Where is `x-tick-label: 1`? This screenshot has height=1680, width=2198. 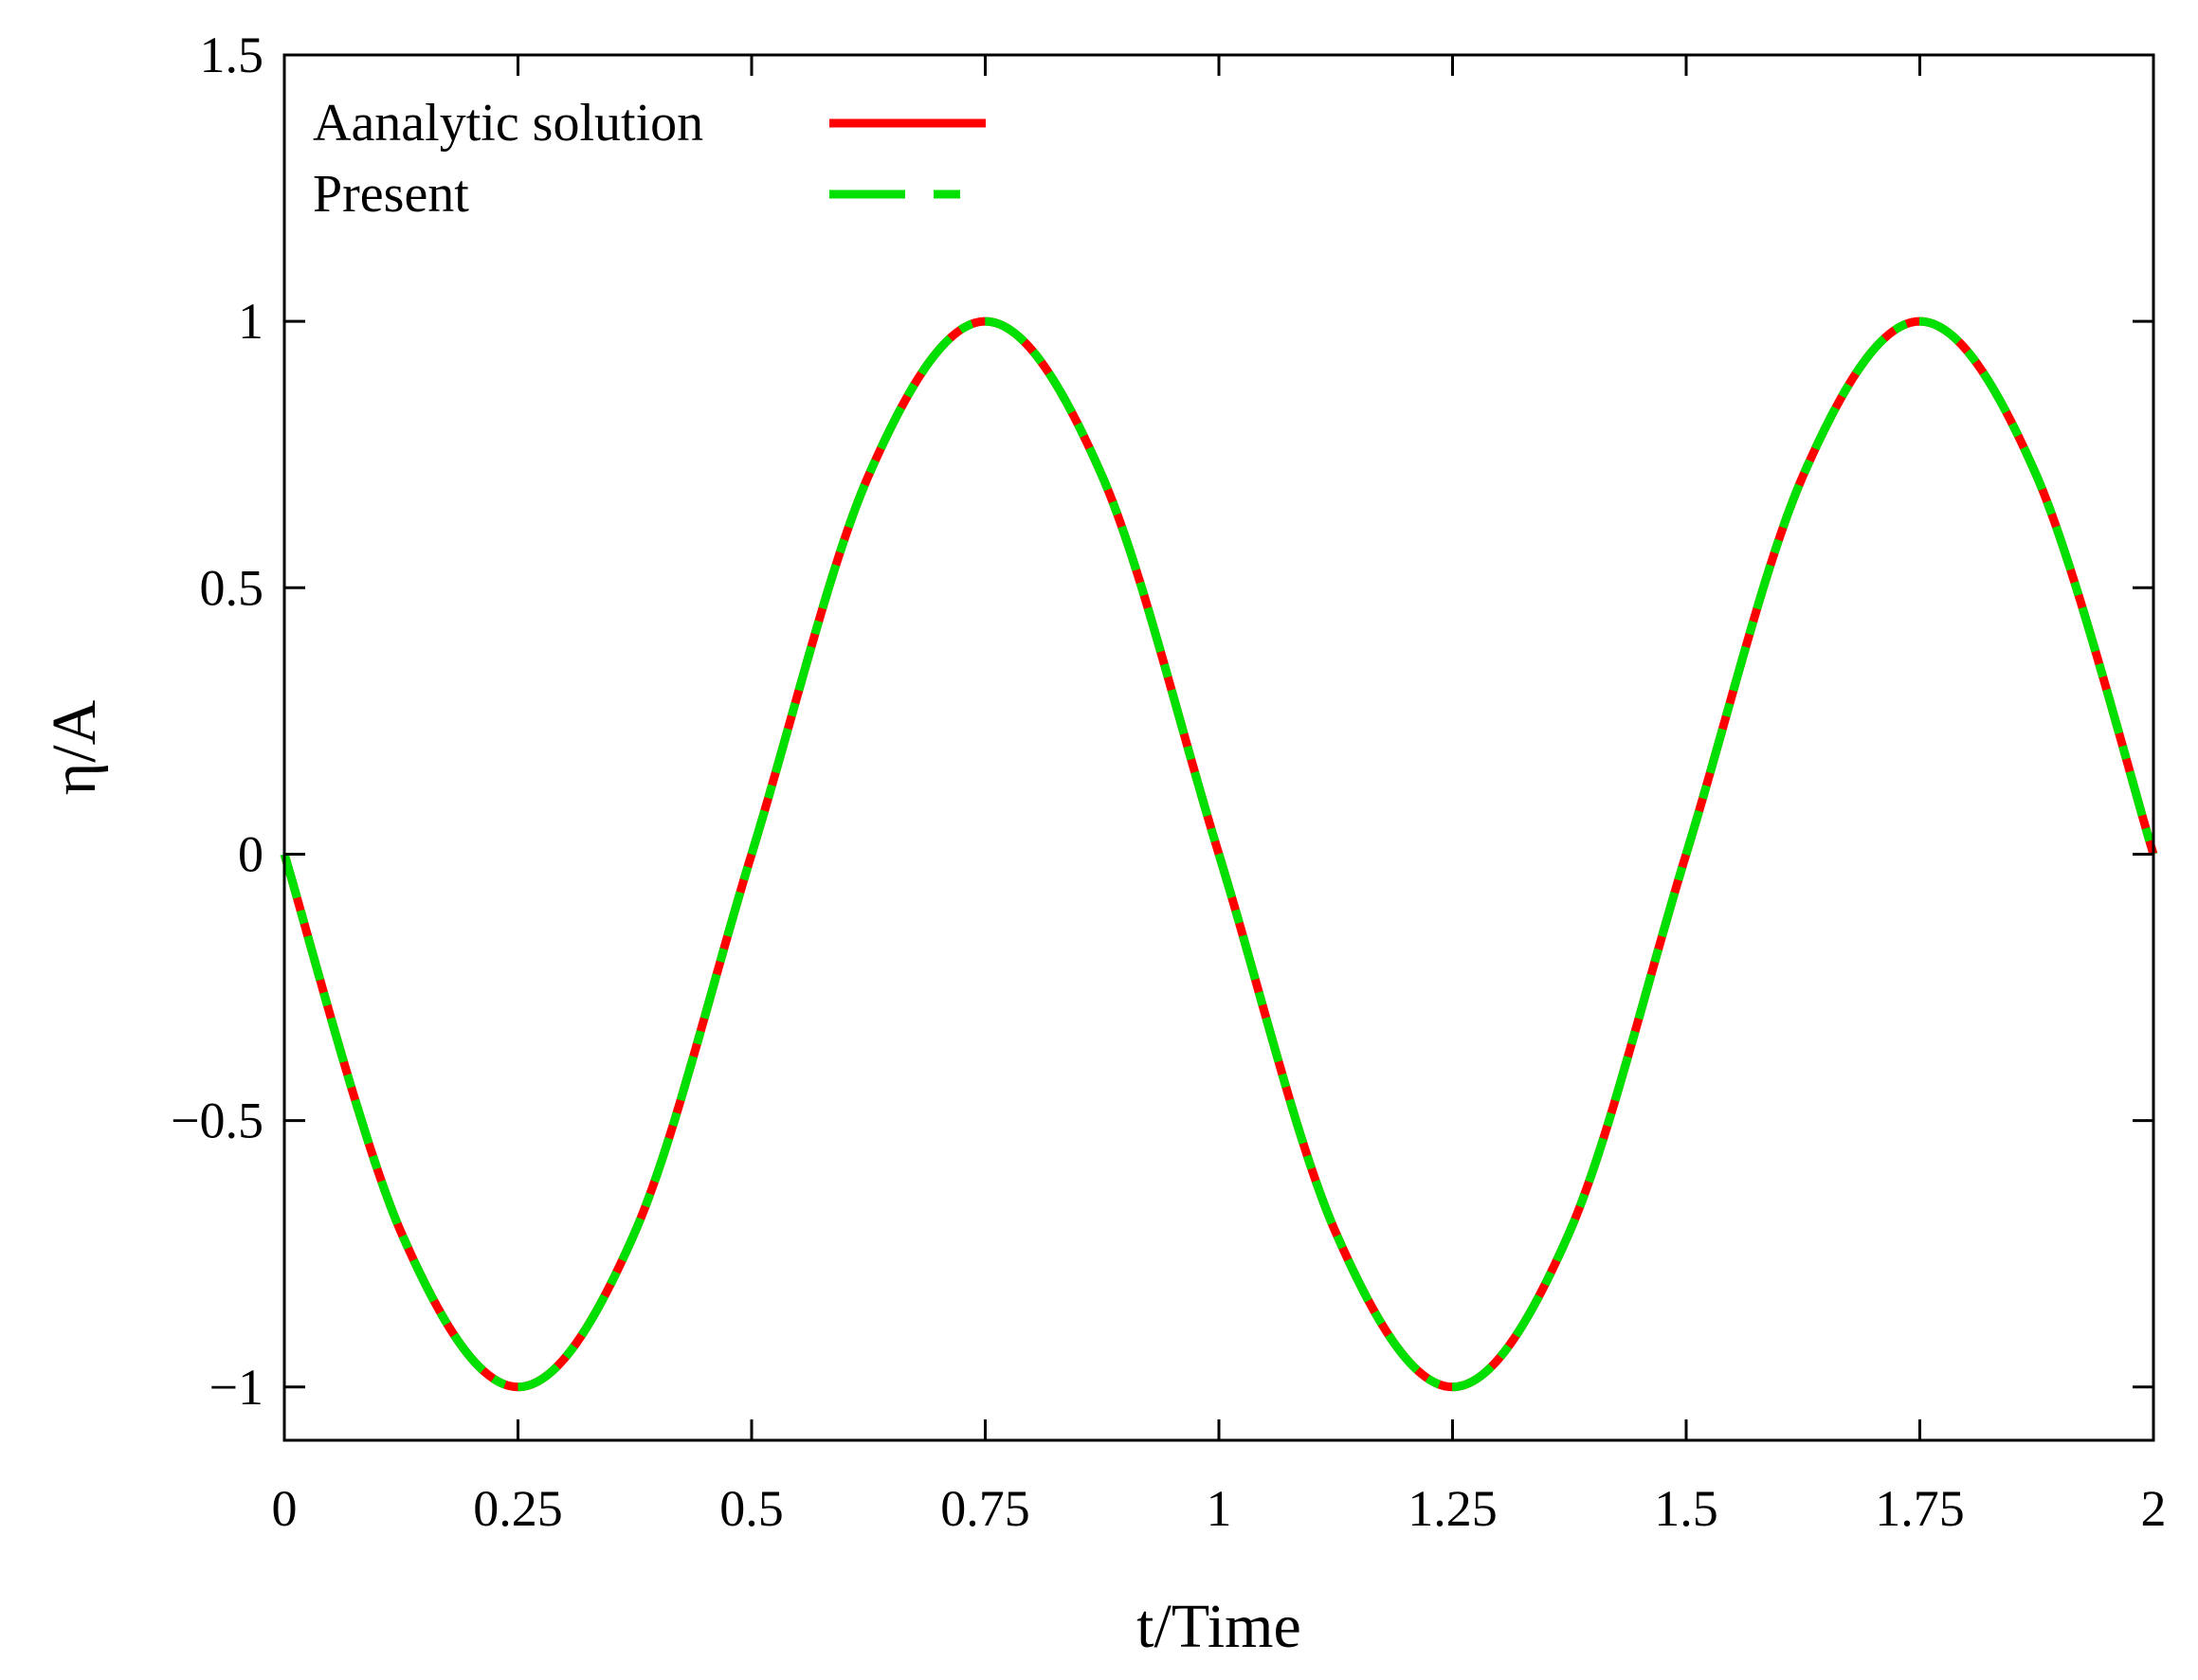 x-tick-label: 1 is located at coordinates (1219, 1509).